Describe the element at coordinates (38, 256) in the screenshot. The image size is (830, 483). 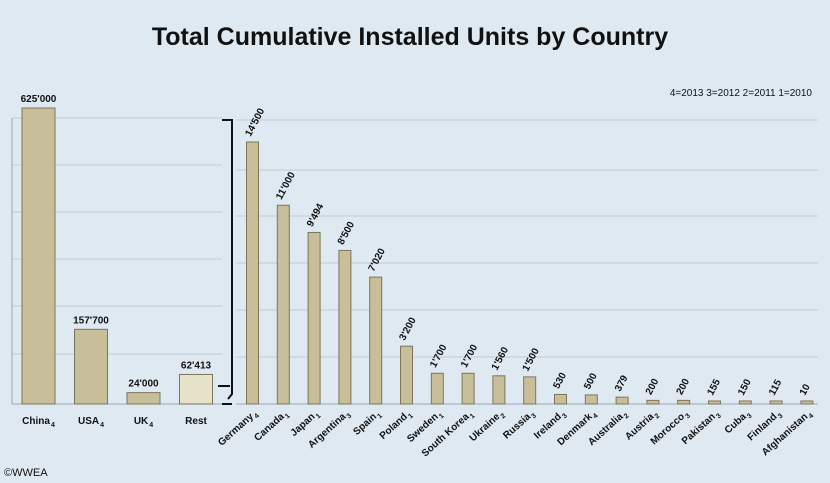
I see `bar-china` at that location.